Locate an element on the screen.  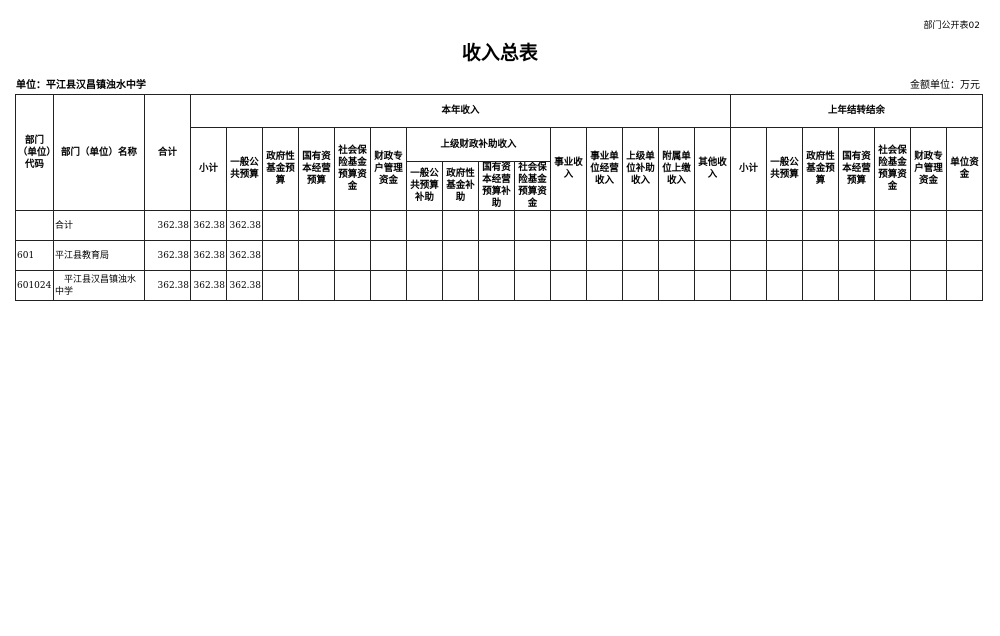
table-row: 合计 362.38 362.38 362.38 is located at coordinates (499, 225).